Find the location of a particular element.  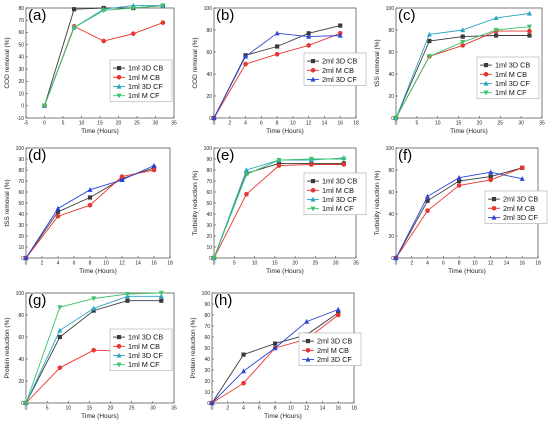

panel-letter-d: (d) is located at coordinates (37, 155).